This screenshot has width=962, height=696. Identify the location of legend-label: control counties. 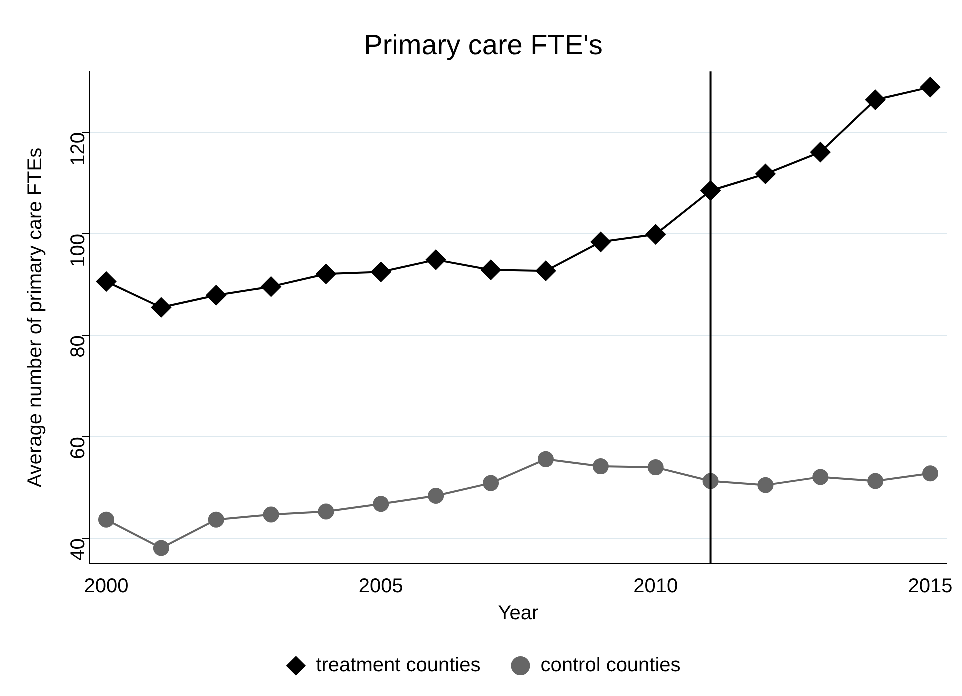
(610, 665).